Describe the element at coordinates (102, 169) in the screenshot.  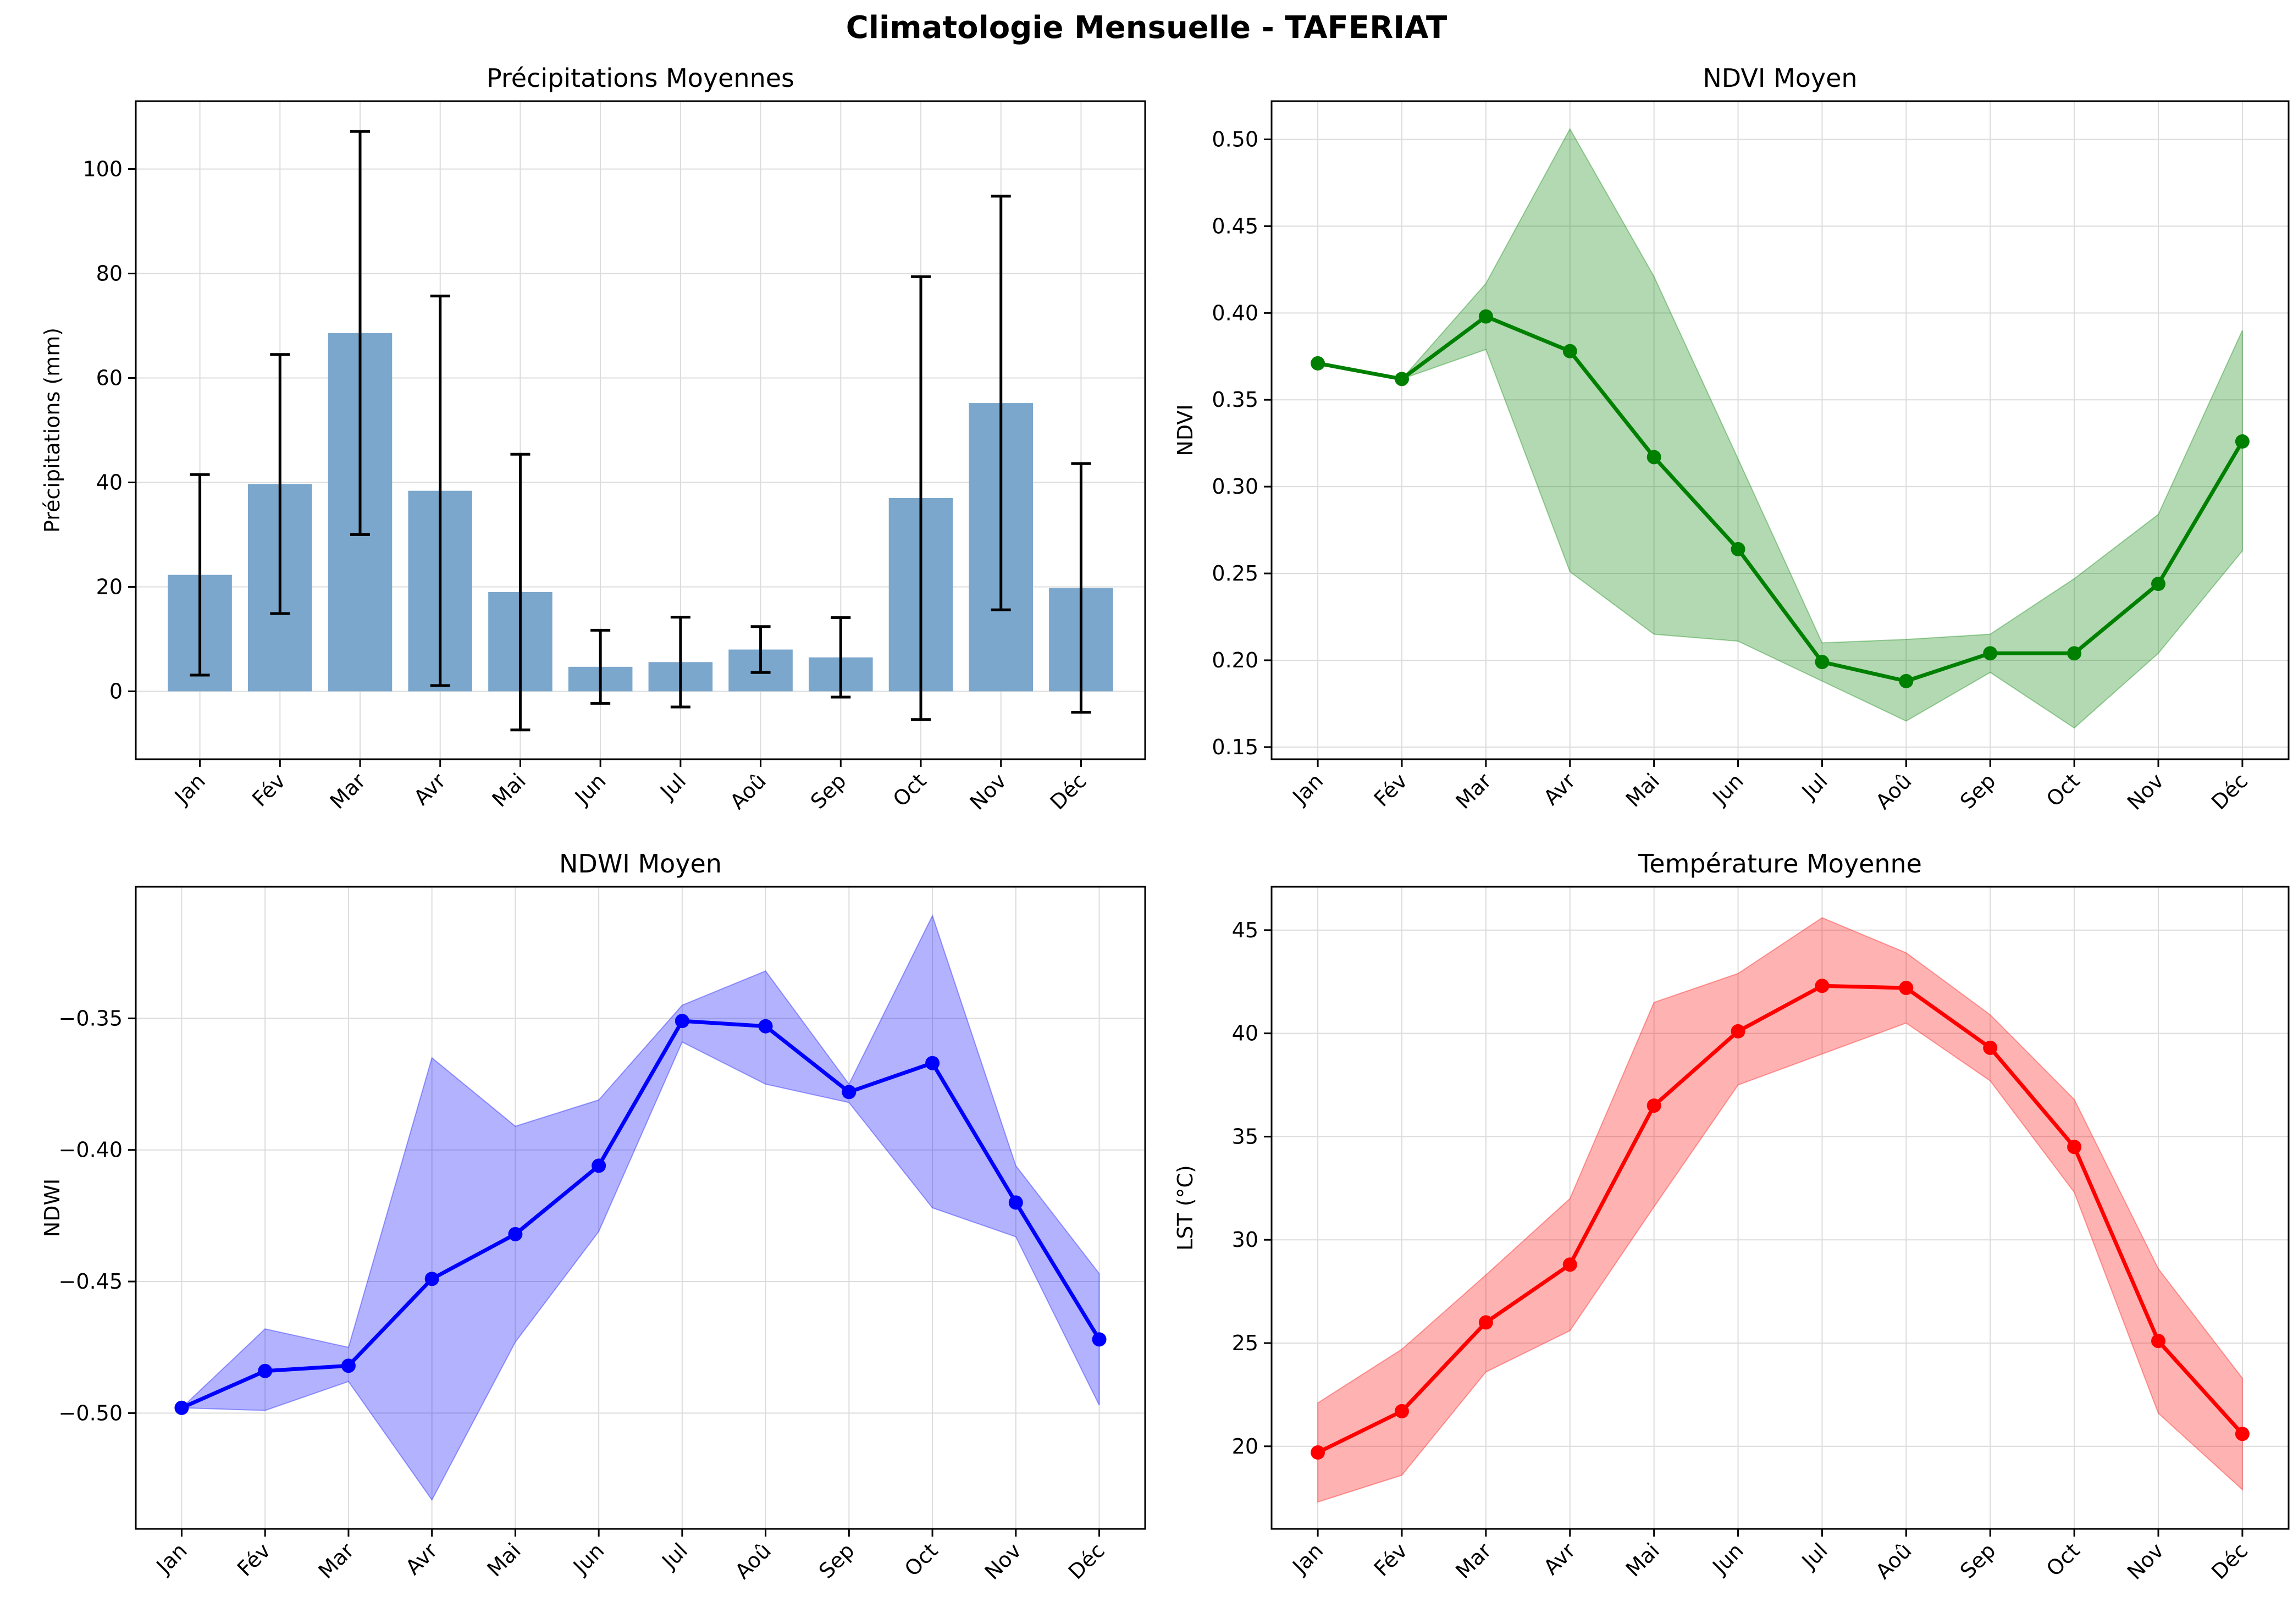
I see `y-tick-label: 100` at that location.